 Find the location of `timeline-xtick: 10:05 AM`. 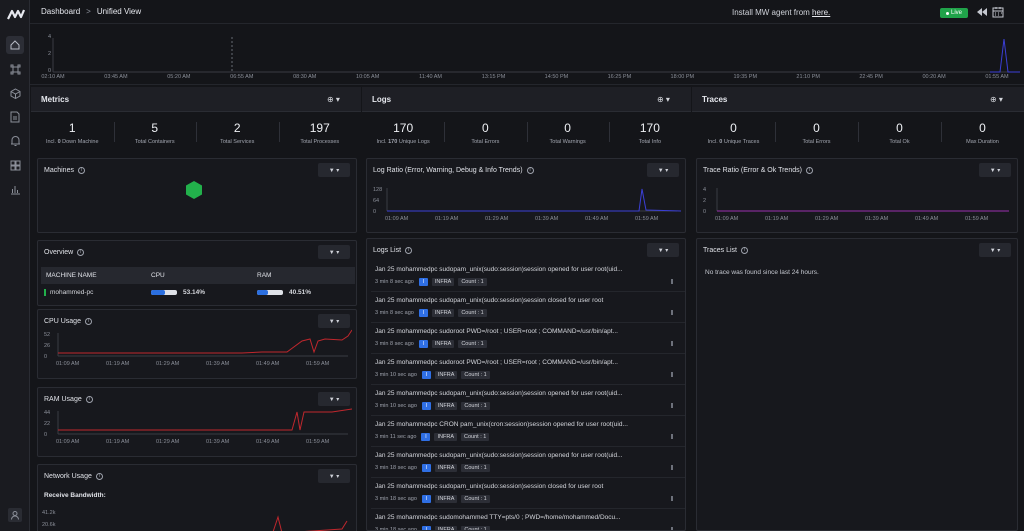

timeline-xtick: 10:05 AM is located at coordinates (368, 77).